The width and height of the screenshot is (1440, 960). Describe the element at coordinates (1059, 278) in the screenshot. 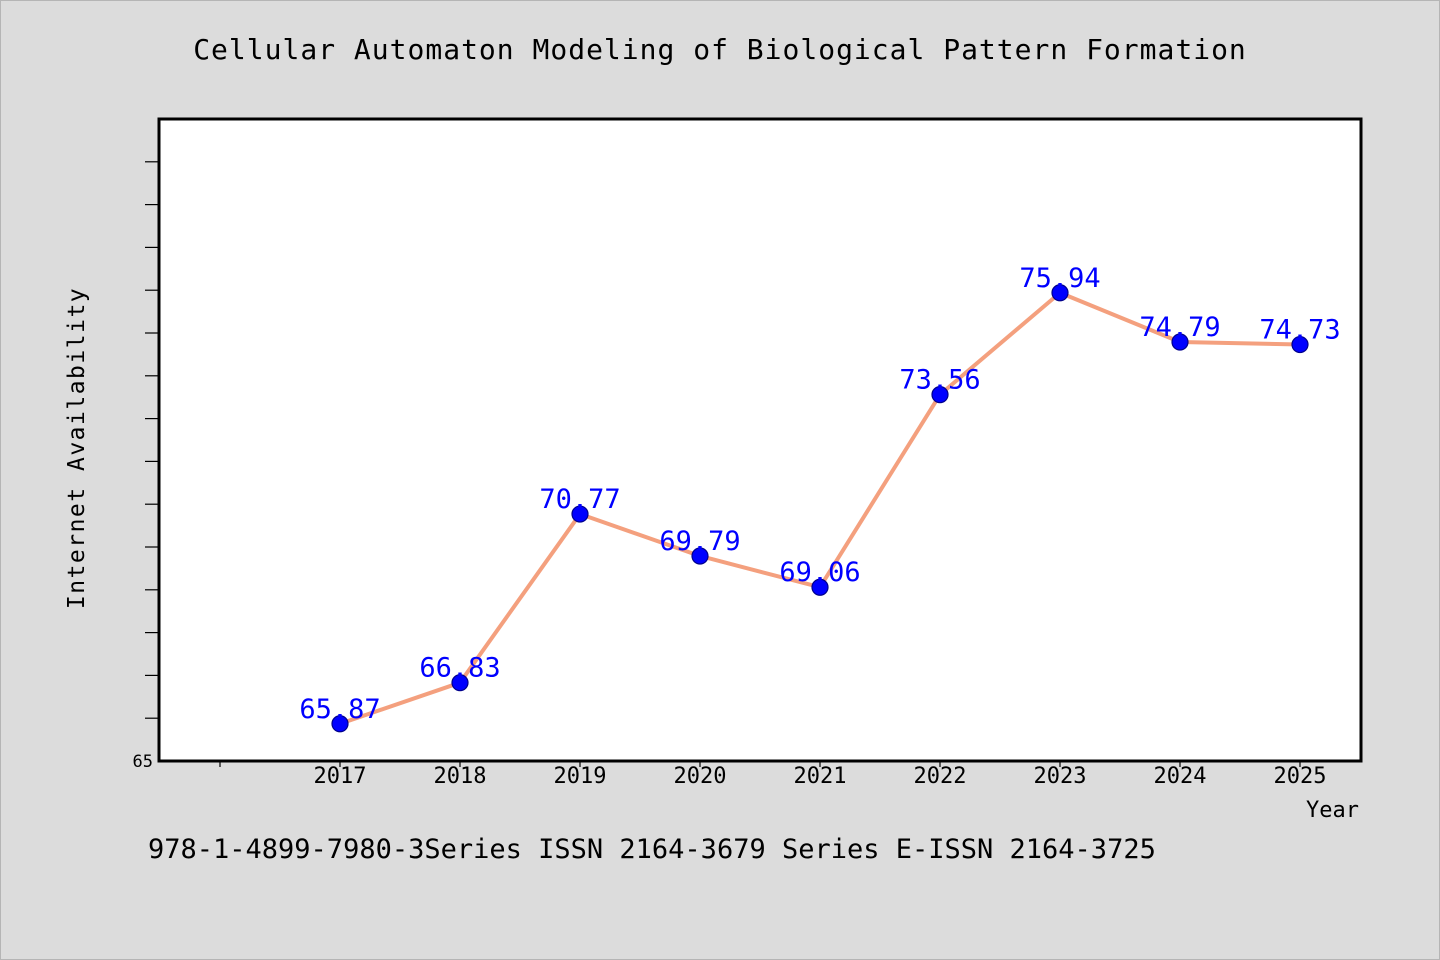

I see `data-label: 75.94` at that location.